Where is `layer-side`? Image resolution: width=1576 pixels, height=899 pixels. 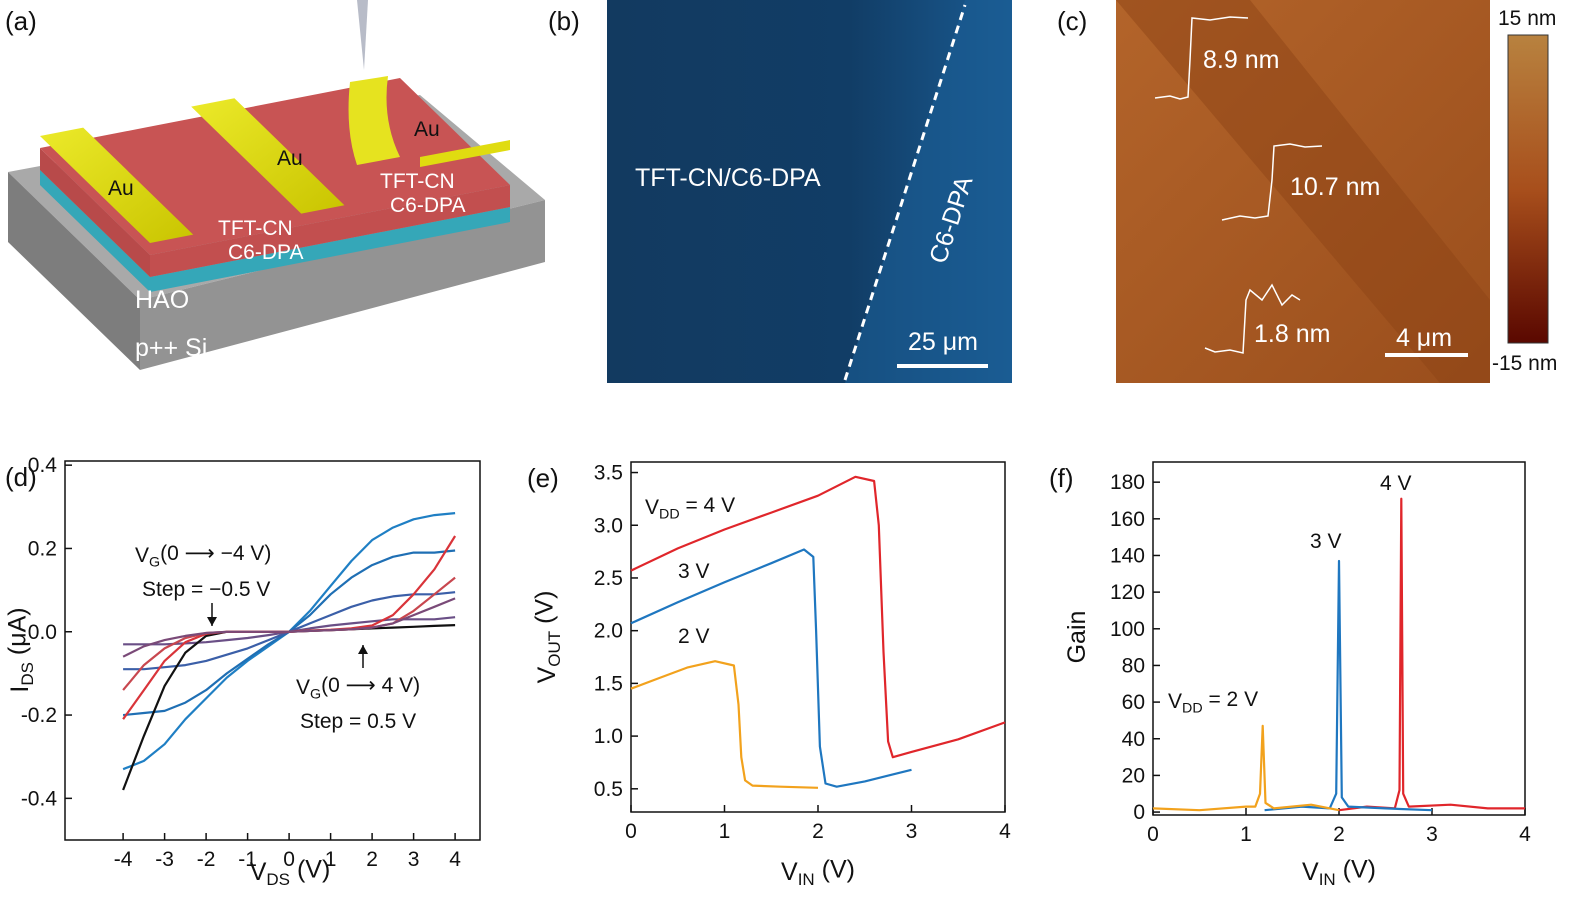
layer-side is located at coordinates (95, 212).